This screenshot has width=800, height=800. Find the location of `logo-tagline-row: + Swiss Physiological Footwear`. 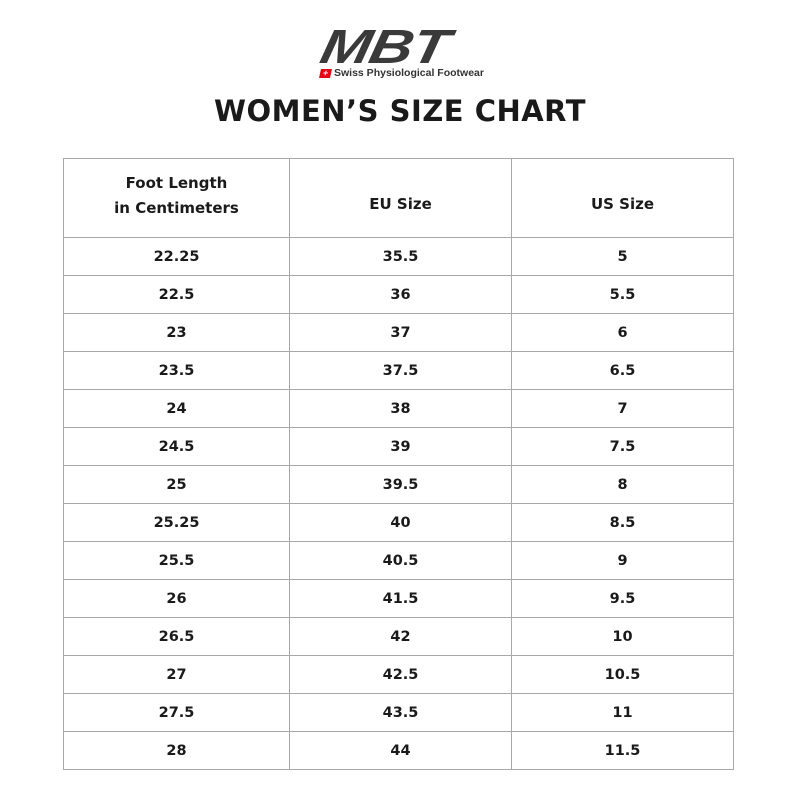

logo-tagline-row: + Swiss Physiological Footwear is located at coordinates (401, 73).